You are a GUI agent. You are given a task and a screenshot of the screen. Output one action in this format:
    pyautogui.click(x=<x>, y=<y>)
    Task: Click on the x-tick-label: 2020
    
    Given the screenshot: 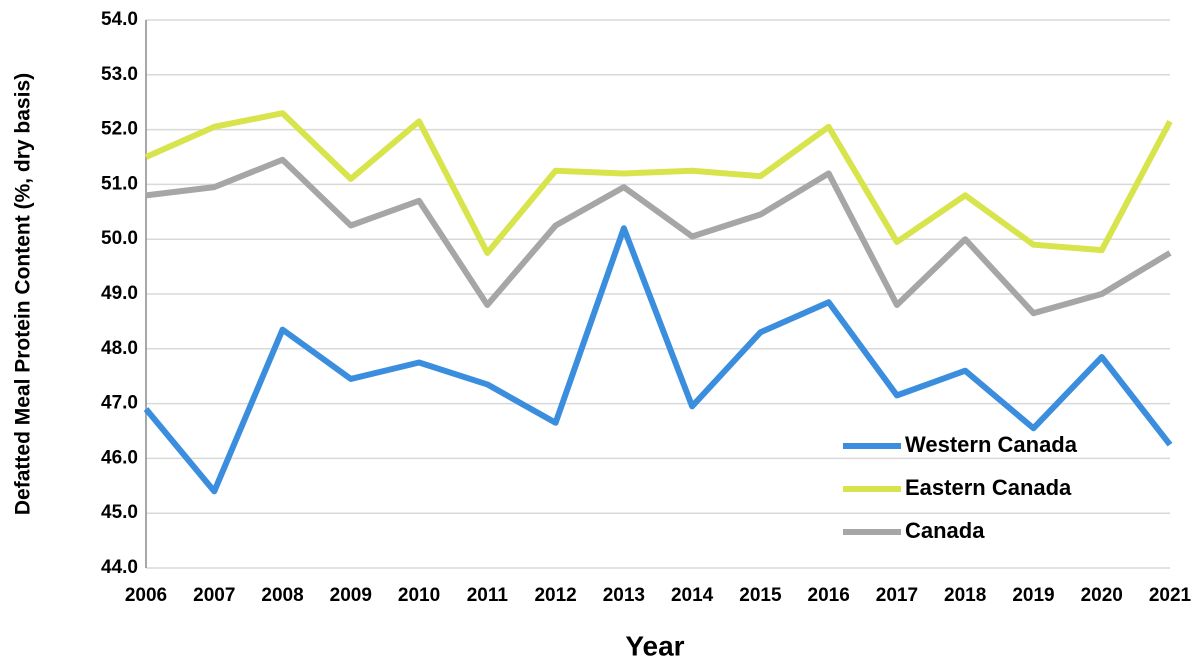 What is the action you would take?
    pyautogui.click(x=1102, y=595)
    